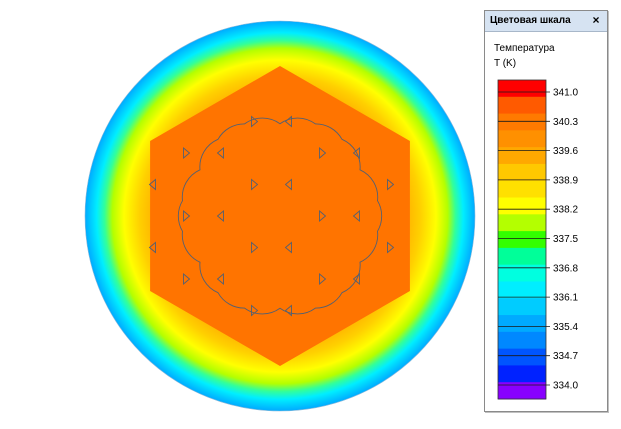 This screenshot has height=429, width=621. I want to click on unit-label: T (K), so click(505, 63).